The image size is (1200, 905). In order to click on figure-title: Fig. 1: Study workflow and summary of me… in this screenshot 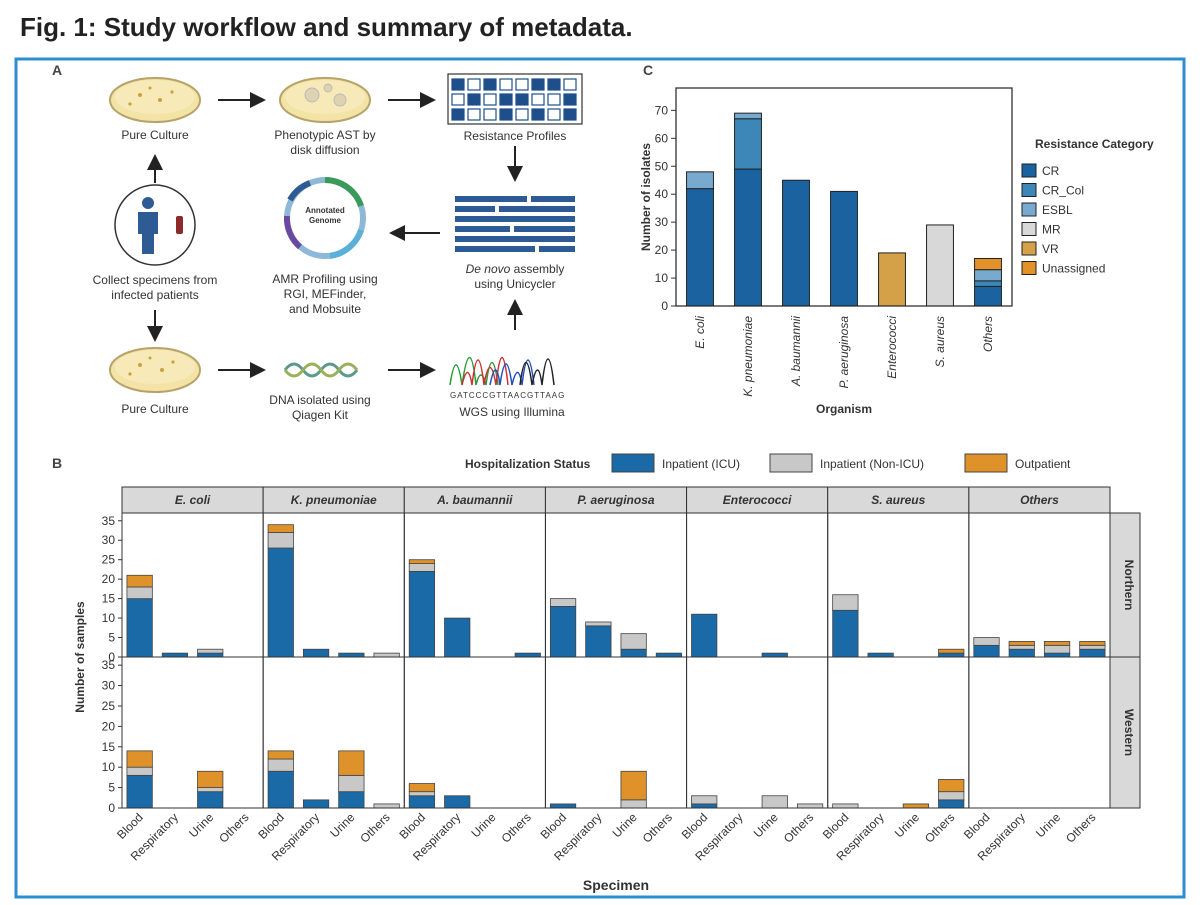, I will do `click(326, 27)`.